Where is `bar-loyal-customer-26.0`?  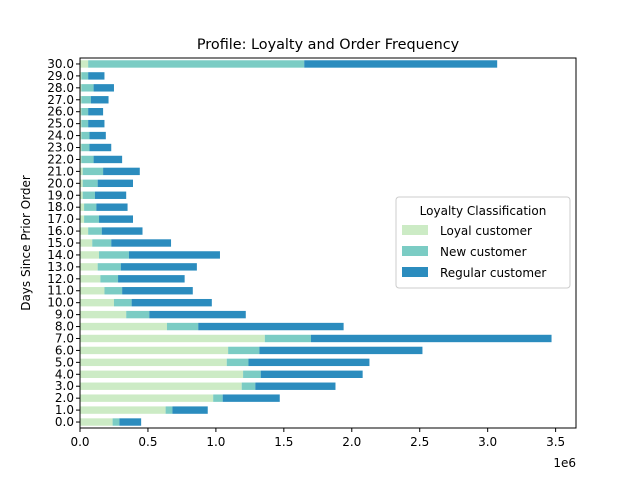 bar-loyal-customer-26.0 is located at coordinates (81, 112).